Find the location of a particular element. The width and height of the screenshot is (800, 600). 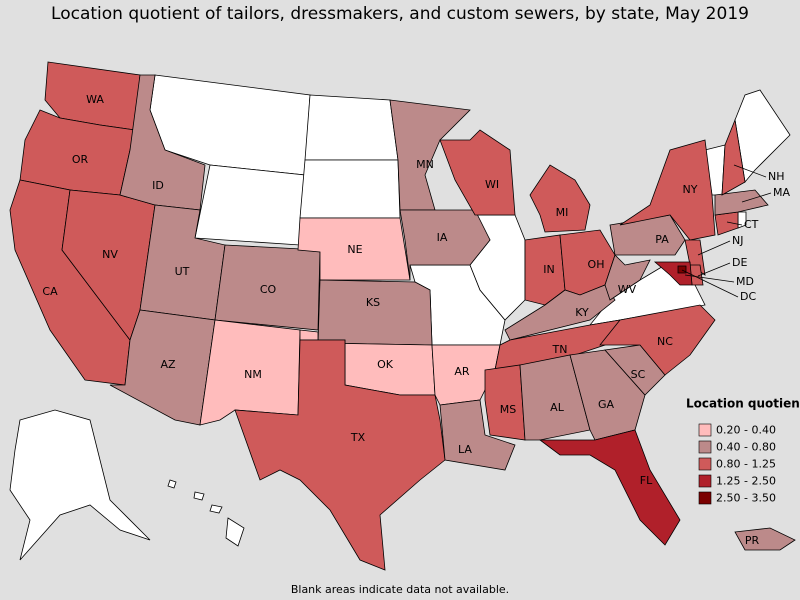

state-label: CO is located at coordinates (268, 289).